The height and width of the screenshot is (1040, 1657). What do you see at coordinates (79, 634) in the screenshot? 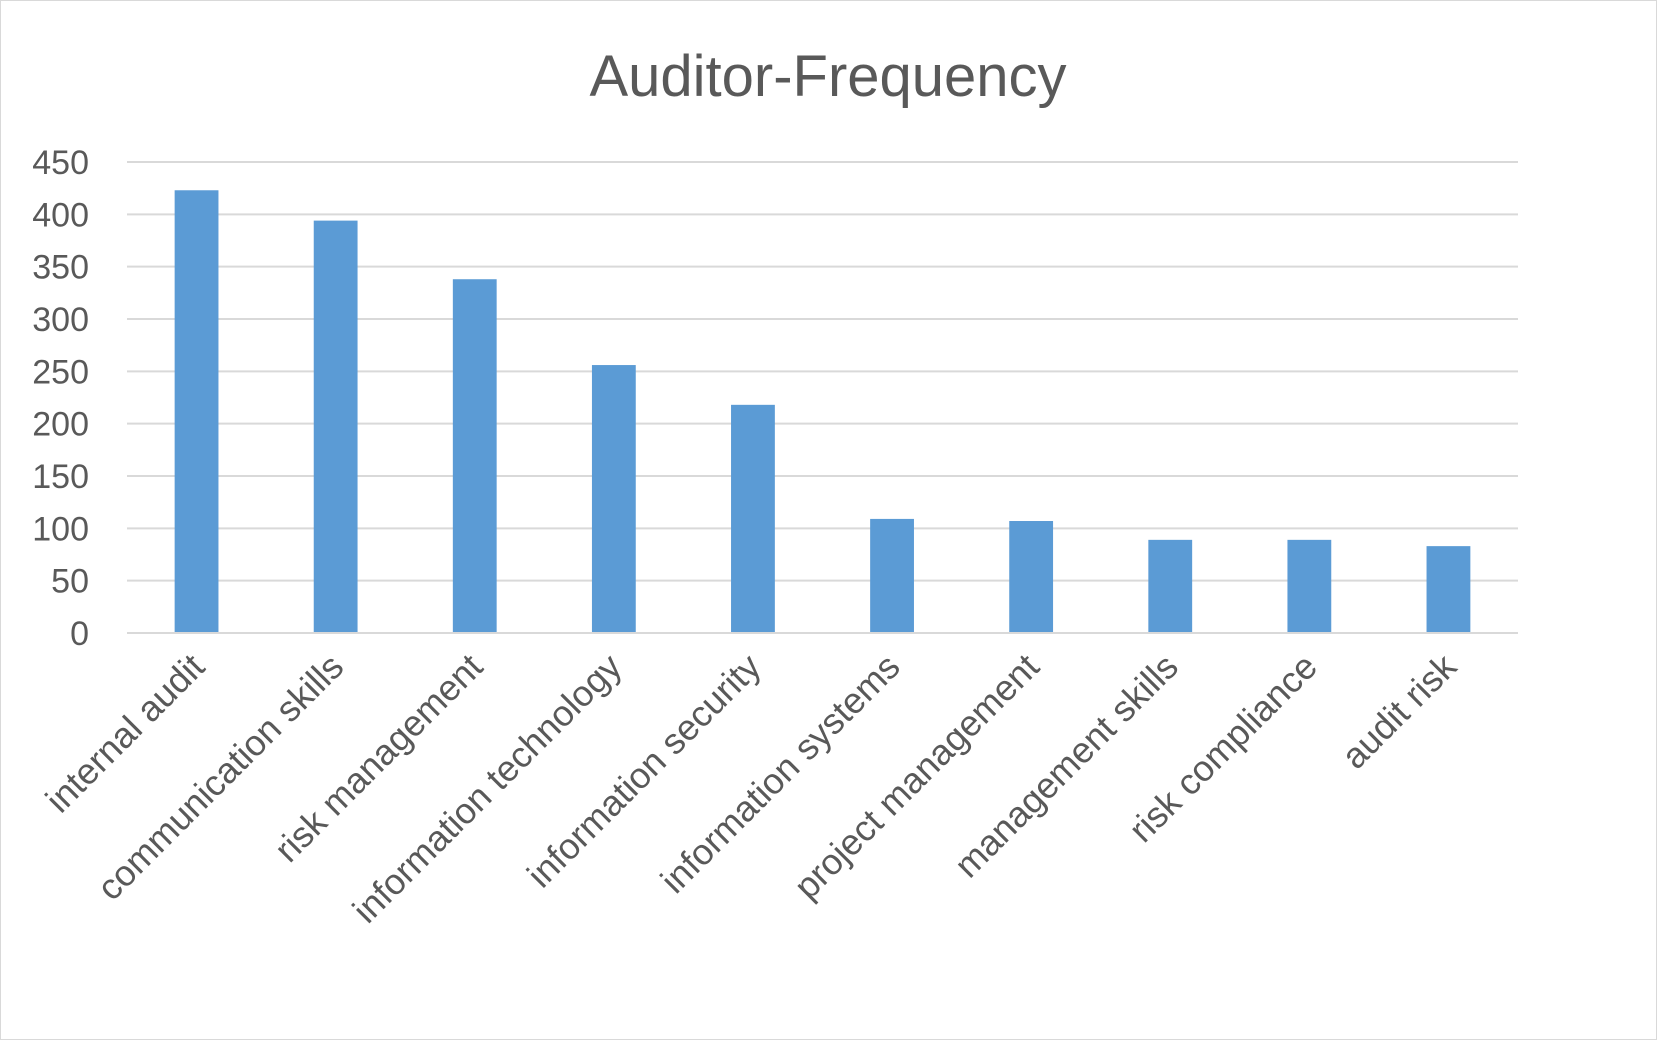
I see `y-tick-label: 0` at bounding box center [79, 634].